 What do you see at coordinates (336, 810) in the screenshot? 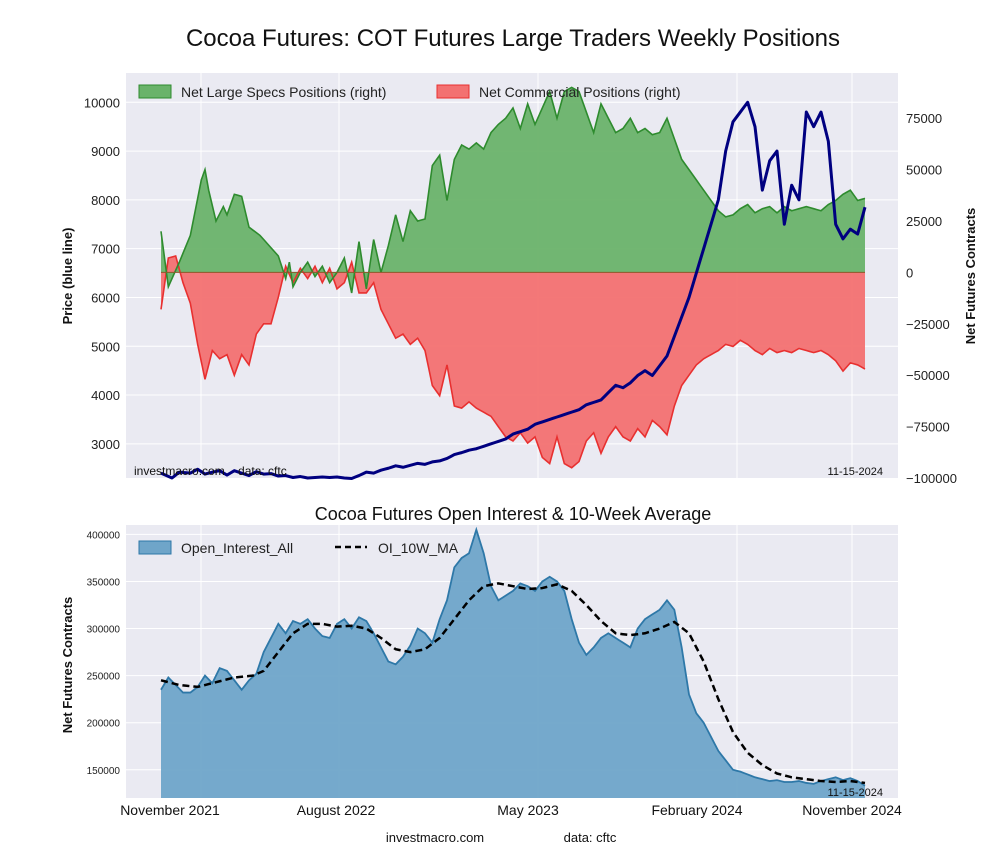
I see `bottom-x-tick: August 2022` at bounding box center [336, 810].